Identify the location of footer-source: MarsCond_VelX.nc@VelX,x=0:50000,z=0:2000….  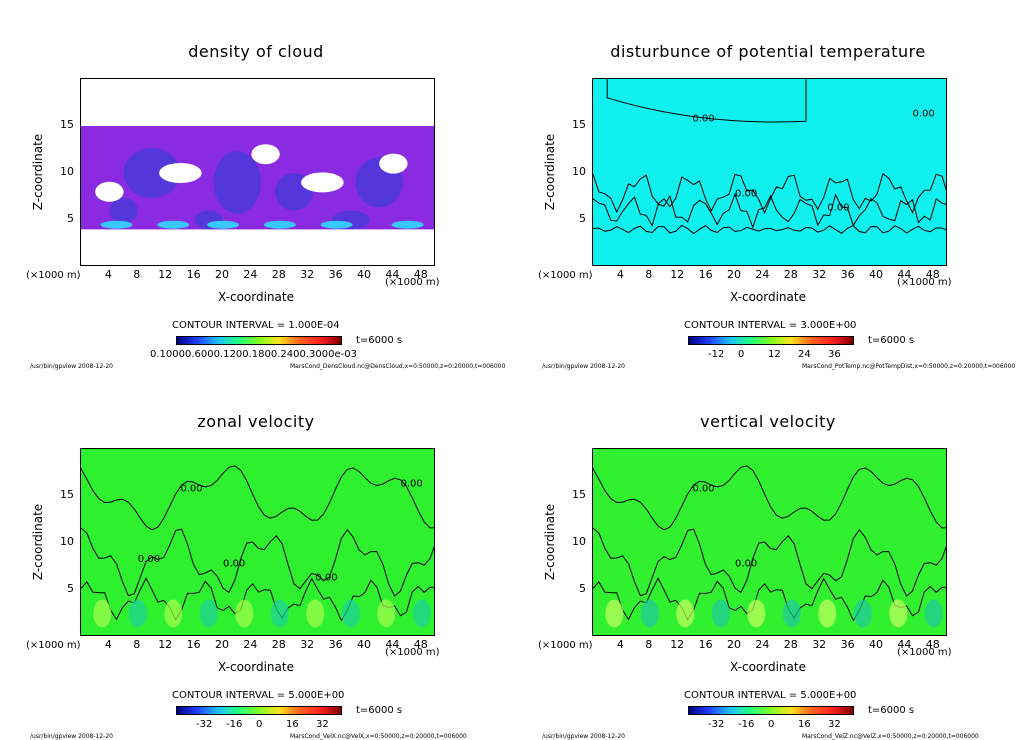
(378, 736).